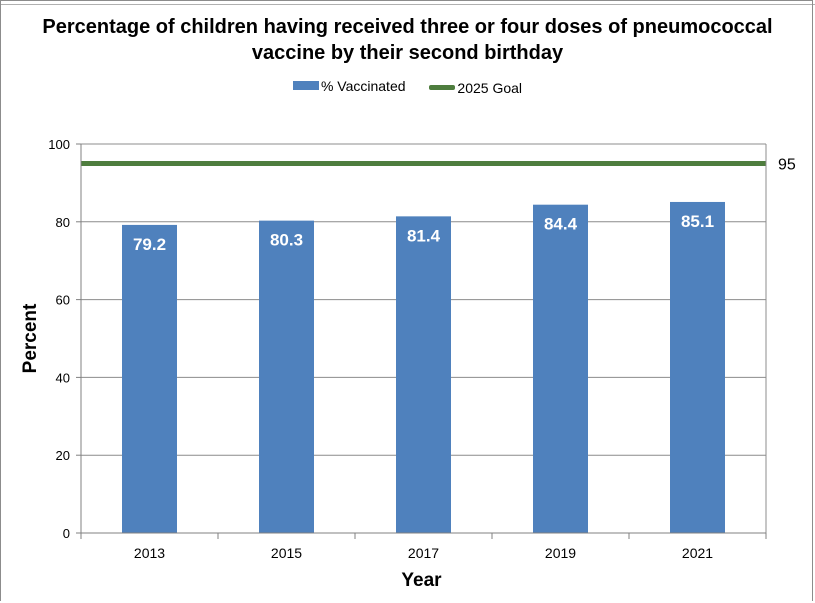 This screenshot has width=815, height=603. I want to click on legend-item-goal: 2025 Goal, so click(475, 88).